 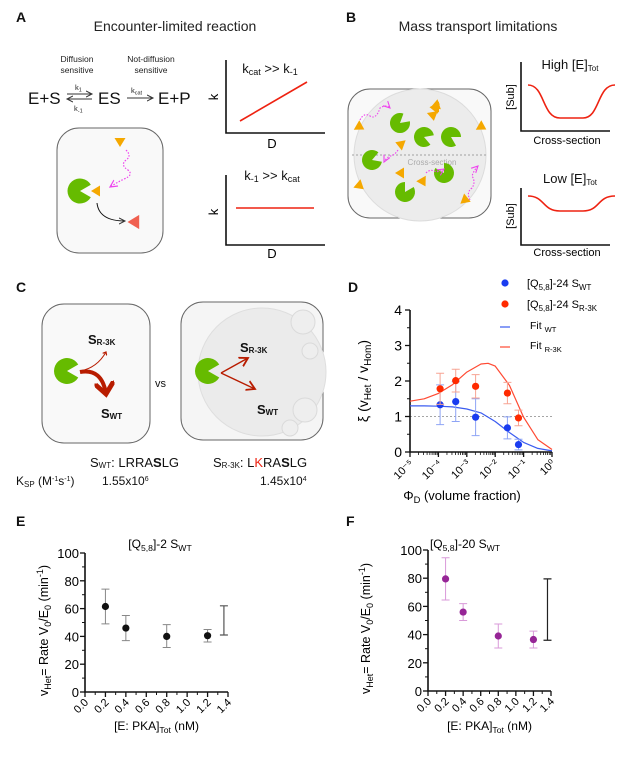 I want to click on chart-title: [Q5,8]-2 SWT, so click(x=160, y=545).